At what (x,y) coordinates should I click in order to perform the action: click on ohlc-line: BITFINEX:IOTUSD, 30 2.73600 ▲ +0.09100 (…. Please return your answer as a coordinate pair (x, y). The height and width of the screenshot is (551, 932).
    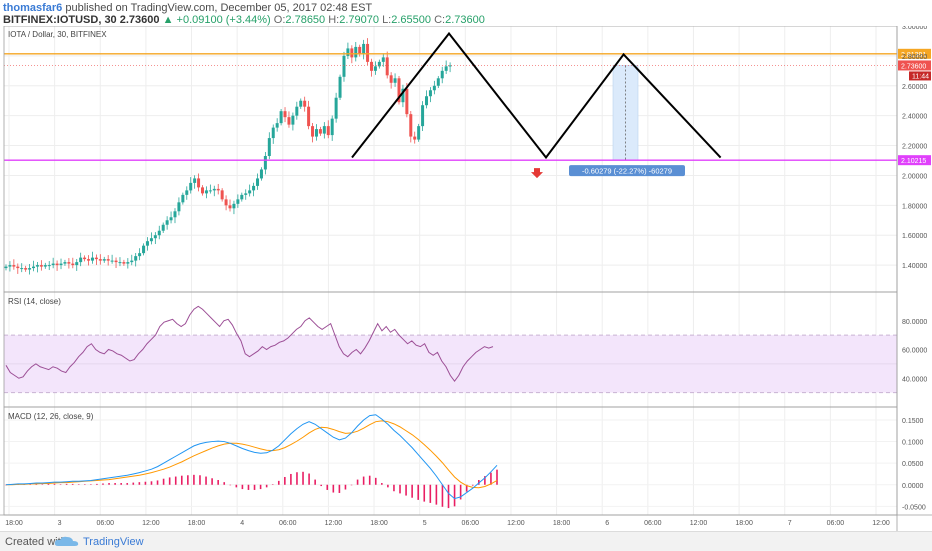
    Looking at the image, I should click on (244, 20).